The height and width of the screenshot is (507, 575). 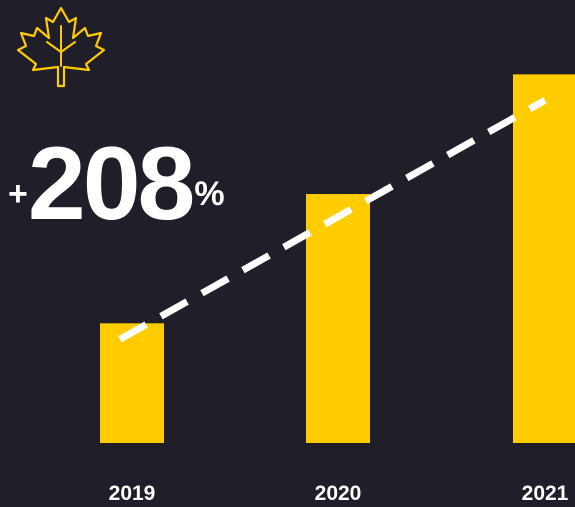 What do you see at coordinates (111, 184) in the screenshot?
I see `growth-value: 208` at bounding box center [111, 184].